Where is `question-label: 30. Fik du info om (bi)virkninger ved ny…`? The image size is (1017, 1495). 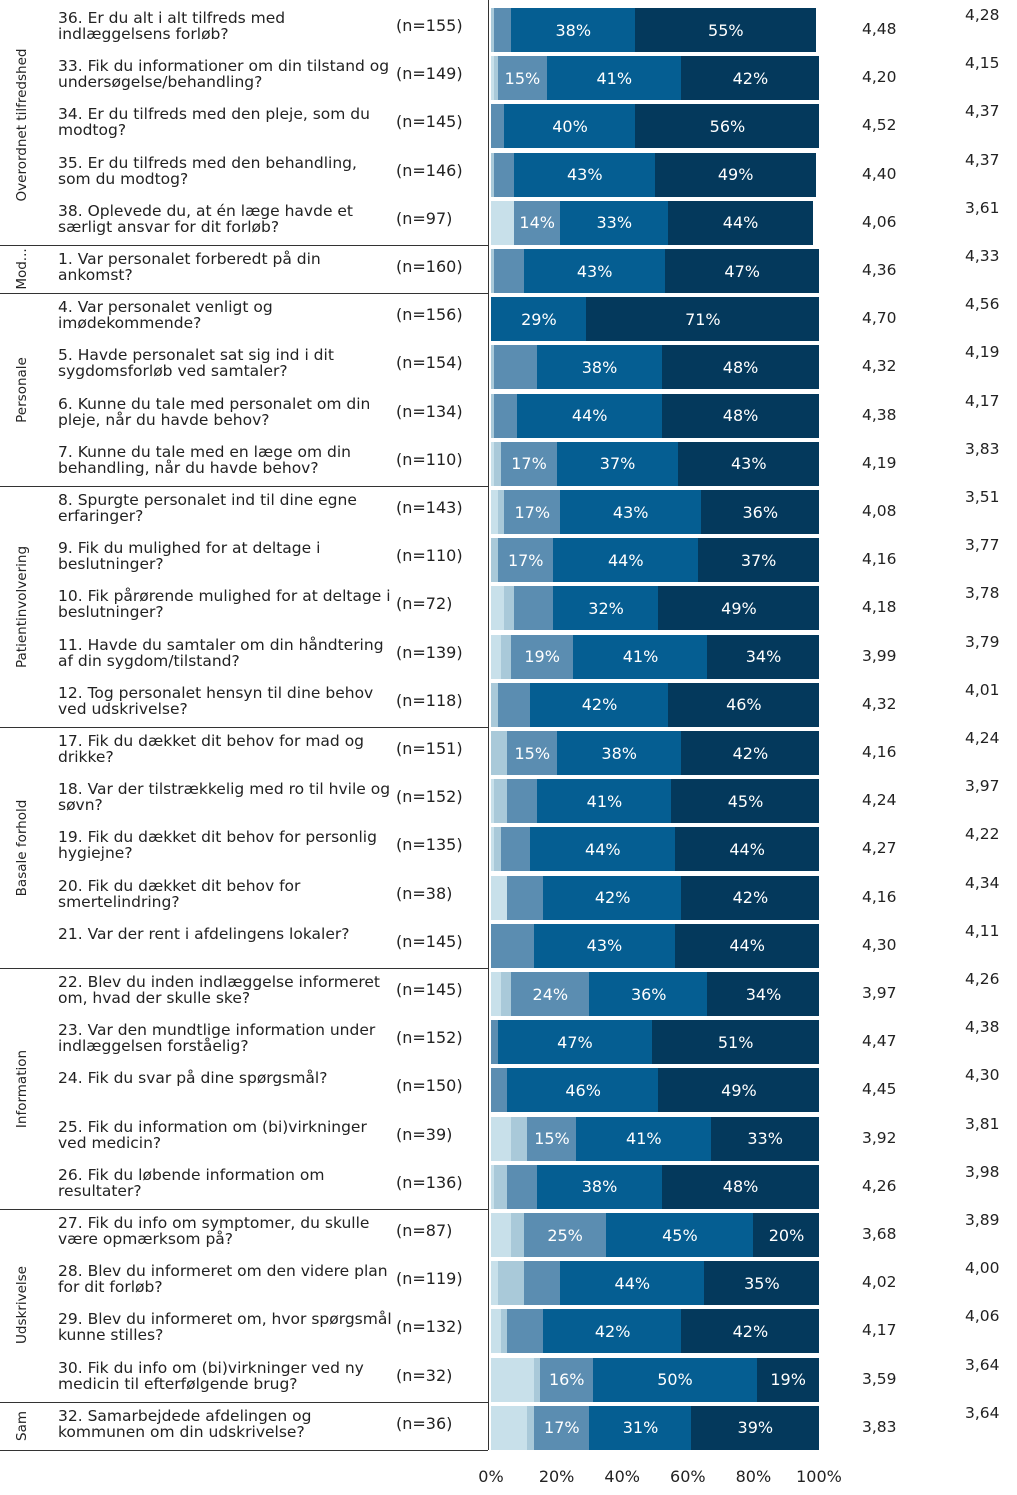 question-label: 30. Fik du info om (bi)virkninger ved ny… is located at coordinates (211, 1375).